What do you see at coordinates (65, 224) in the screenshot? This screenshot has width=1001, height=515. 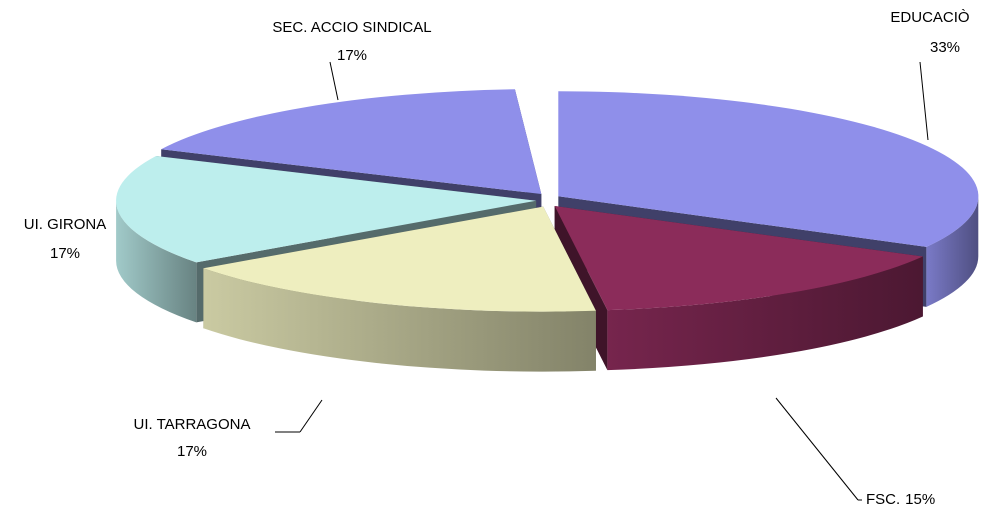 I see `category-label: UI. GIRONA` at bounding box center [65, 224].